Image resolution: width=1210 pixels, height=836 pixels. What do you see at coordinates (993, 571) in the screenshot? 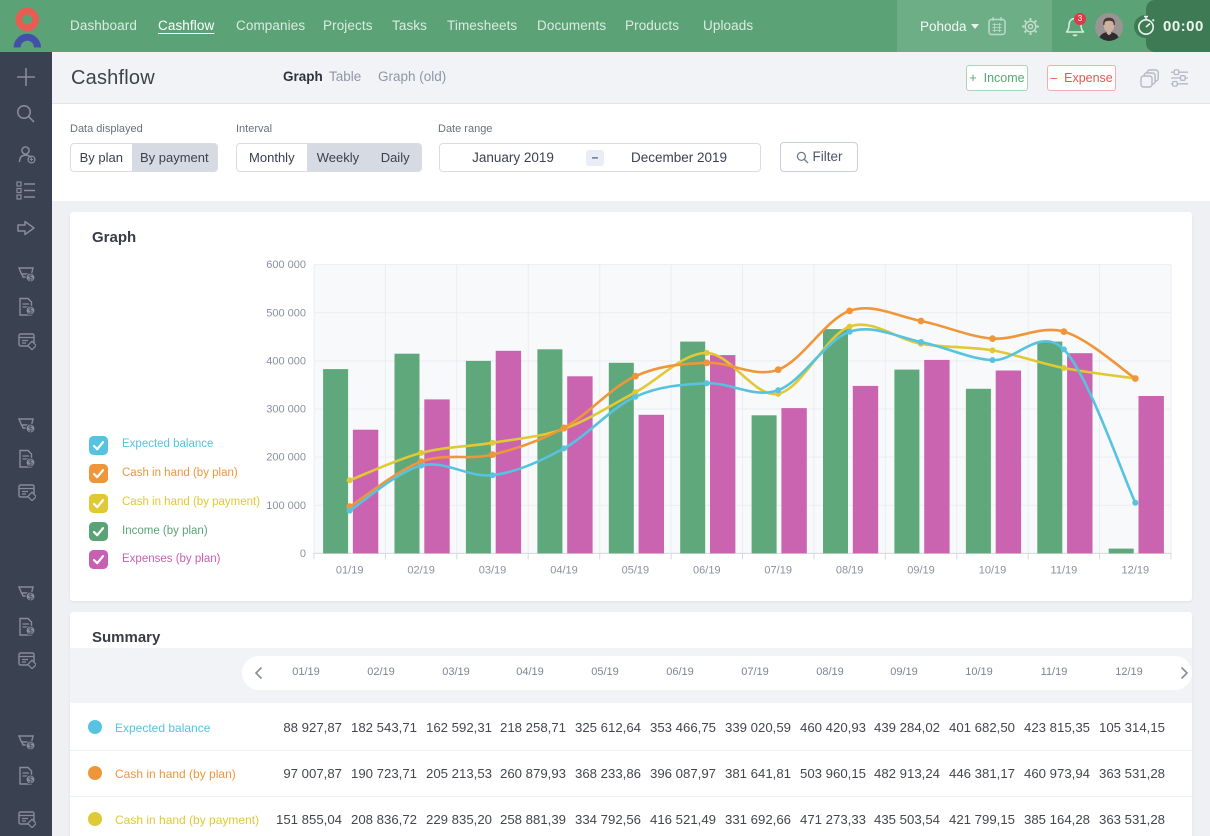
I see `svg-text: 10/19` at bounding box center [993, 571].